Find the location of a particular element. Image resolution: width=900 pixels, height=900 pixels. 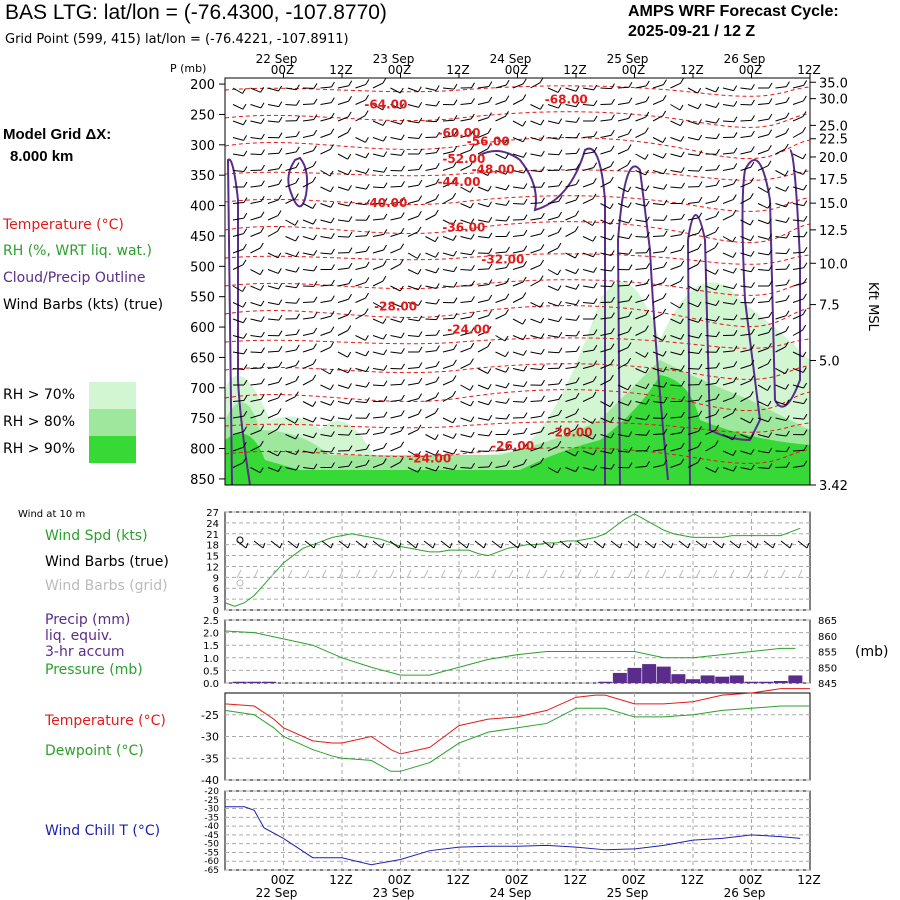

cloud-outline-path is located at coordinates (642, 325).